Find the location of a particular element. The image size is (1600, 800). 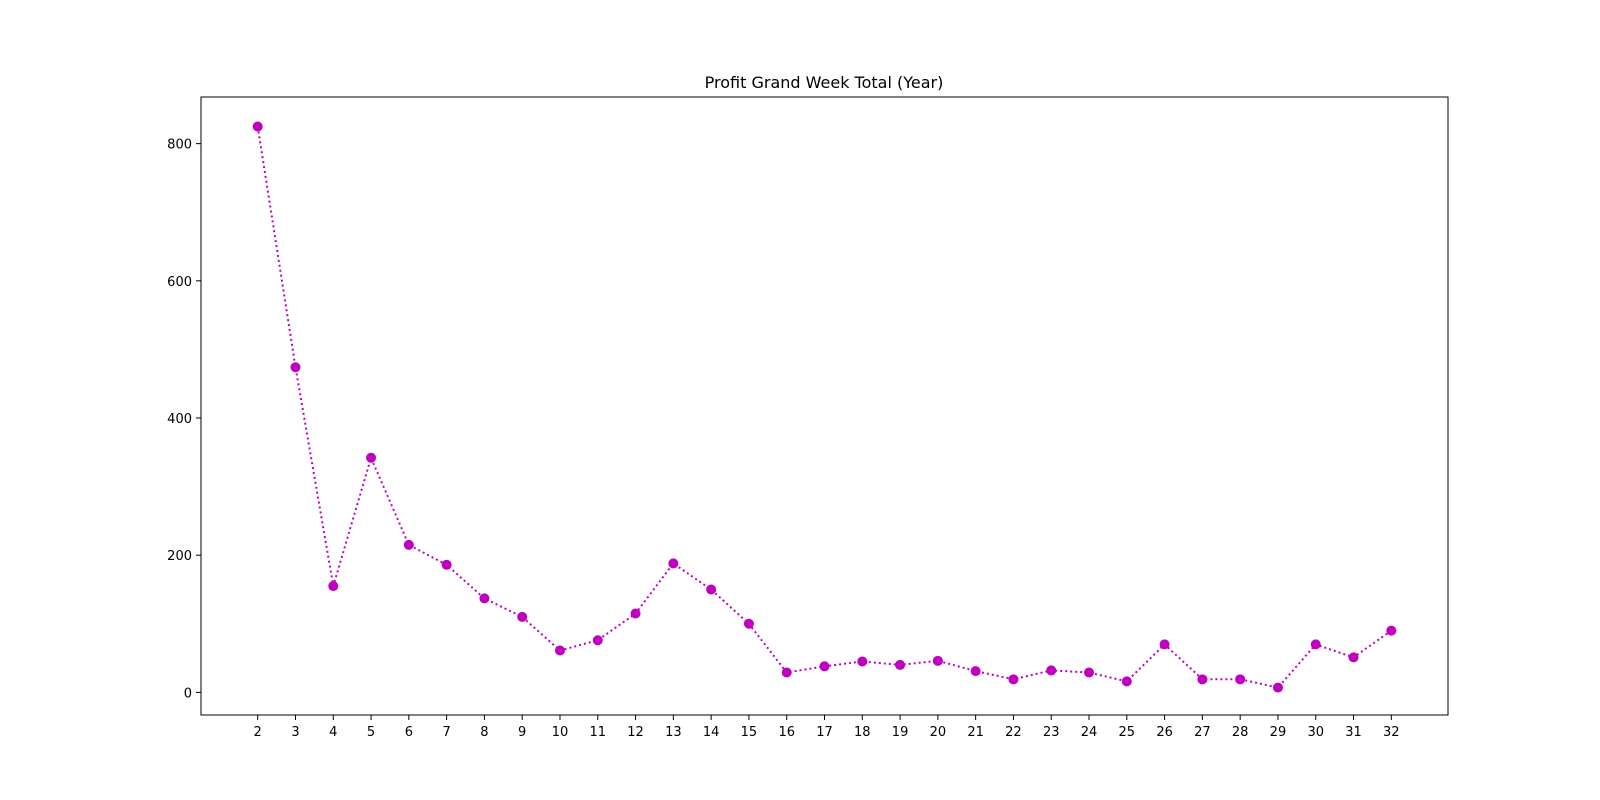

x-tick-label: 32 is located at coordinates (1391, 732).